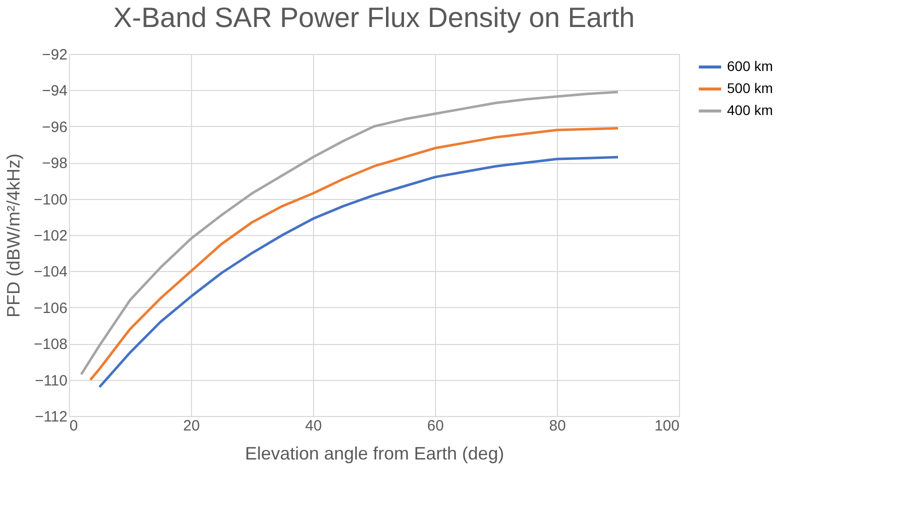 This screenshot has height=527, width=917. Describe the element at coordinates (55, 55) in the screenshot. I see `y-tick-label: −92` at that location.